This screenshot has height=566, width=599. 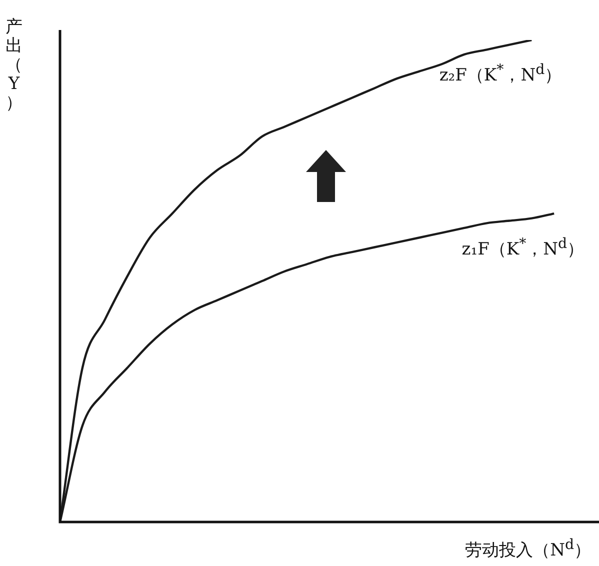 What do you see at coordinates (14, 65) in the screenshot?
I see `y-axis-title: 产出（Y）` at bounding box center [14, 65].